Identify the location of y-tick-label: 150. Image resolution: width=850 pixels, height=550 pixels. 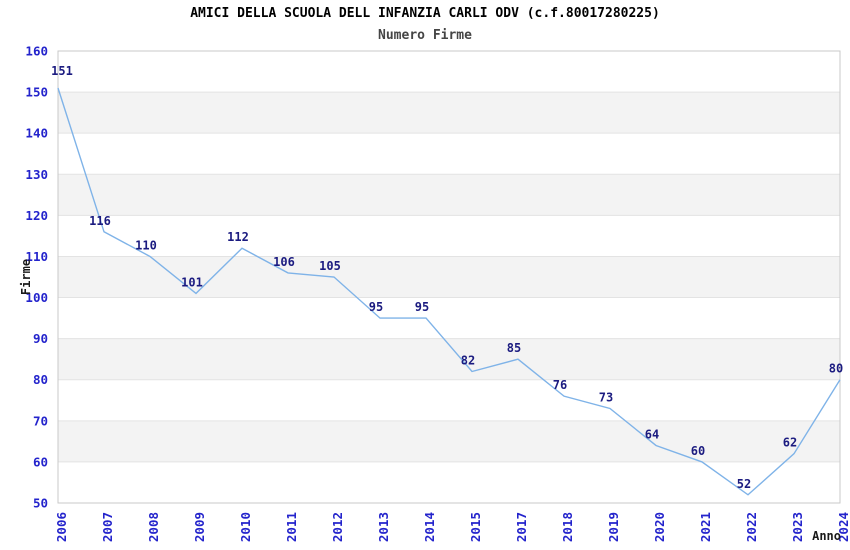
(36, 92).